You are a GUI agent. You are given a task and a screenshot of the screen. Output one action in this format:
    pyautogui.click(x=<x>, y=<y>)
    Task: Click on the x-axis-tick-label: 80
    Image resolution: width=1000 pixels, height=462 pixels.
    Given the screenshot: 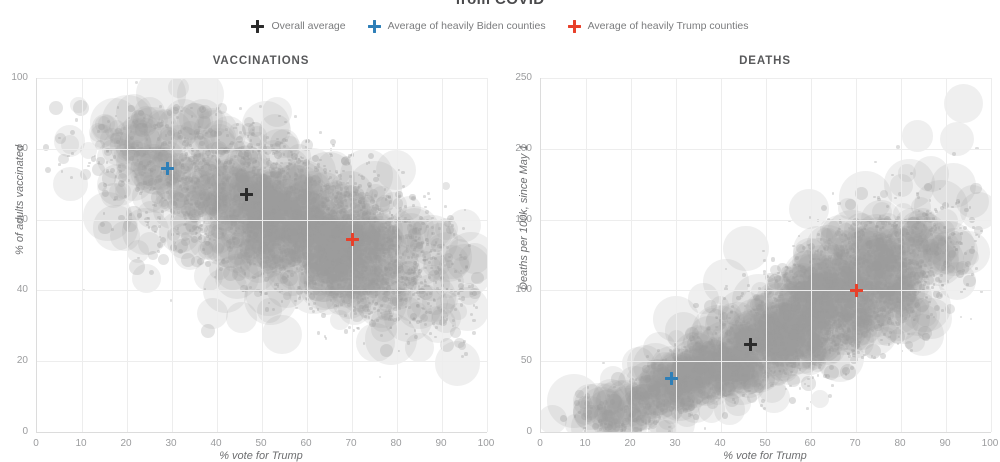 What is the action you would take?
    pyautogui.click(x=396, y=443)
    